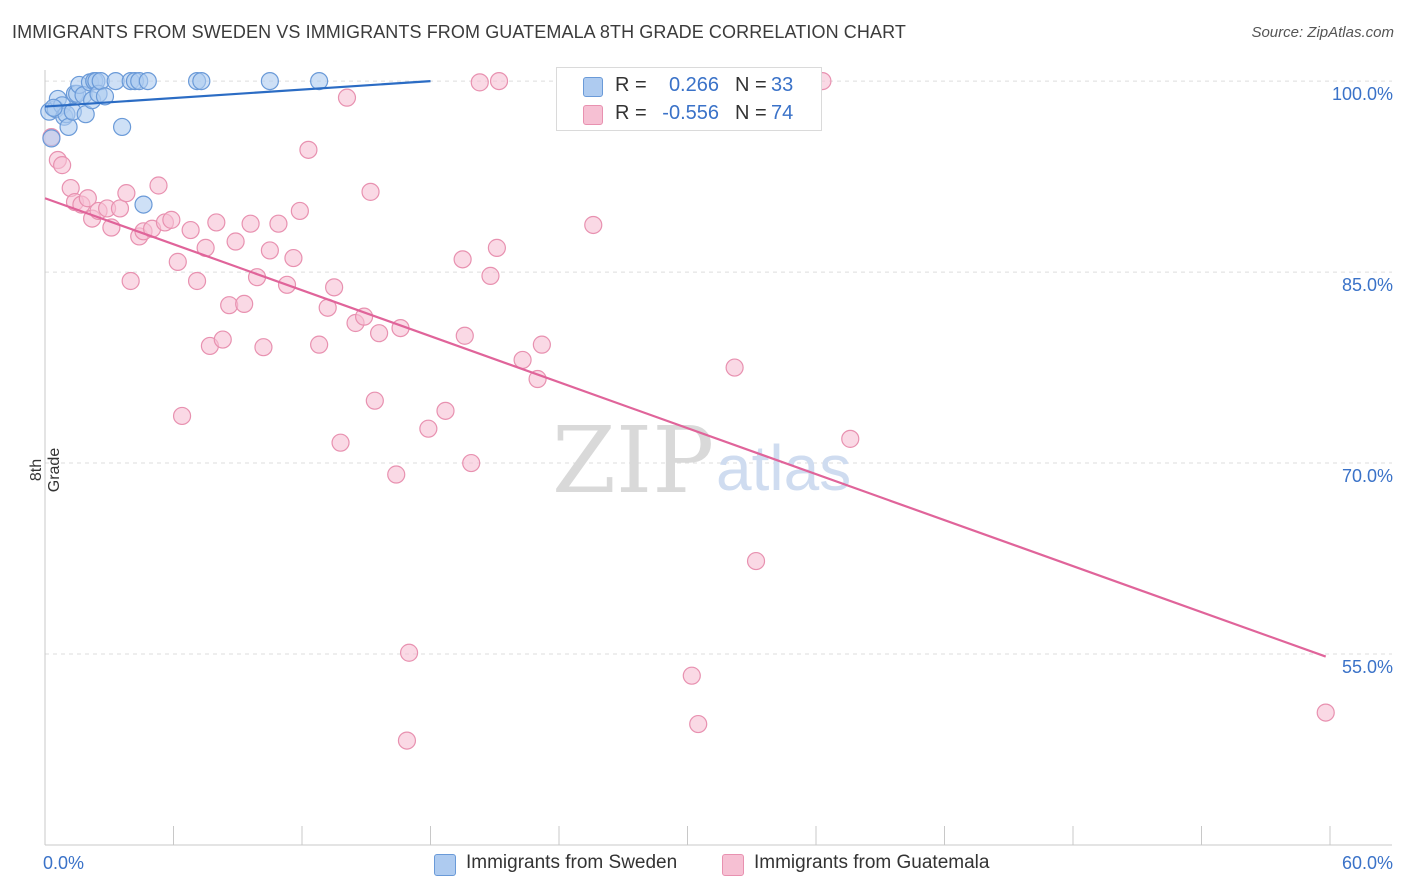 This screenshot has width=1406, height=892. I want to click on sweden-trend-line, so click(237, 93).